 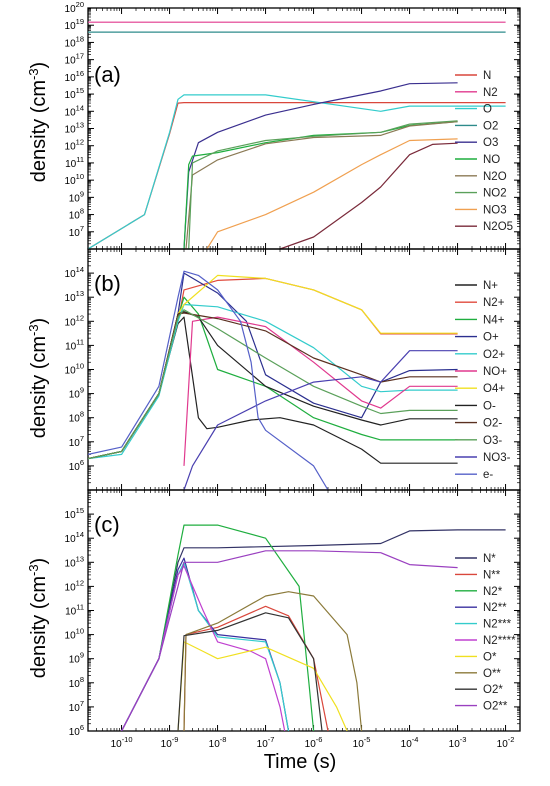 I want to click on x-tick-label: 10⁻⁷, so click(x=266, y=742).